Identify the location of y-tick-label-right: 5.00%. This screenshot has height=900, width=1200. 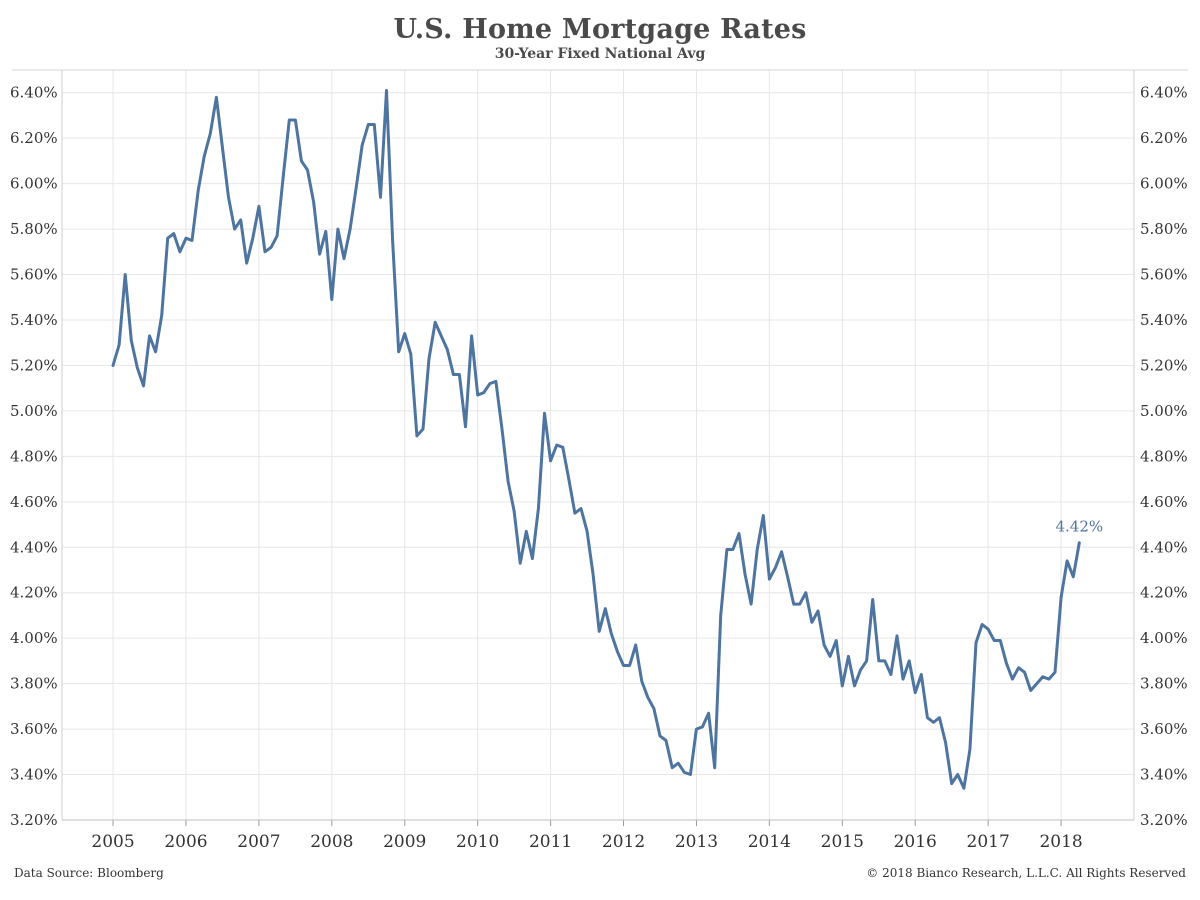
(1164, 411).